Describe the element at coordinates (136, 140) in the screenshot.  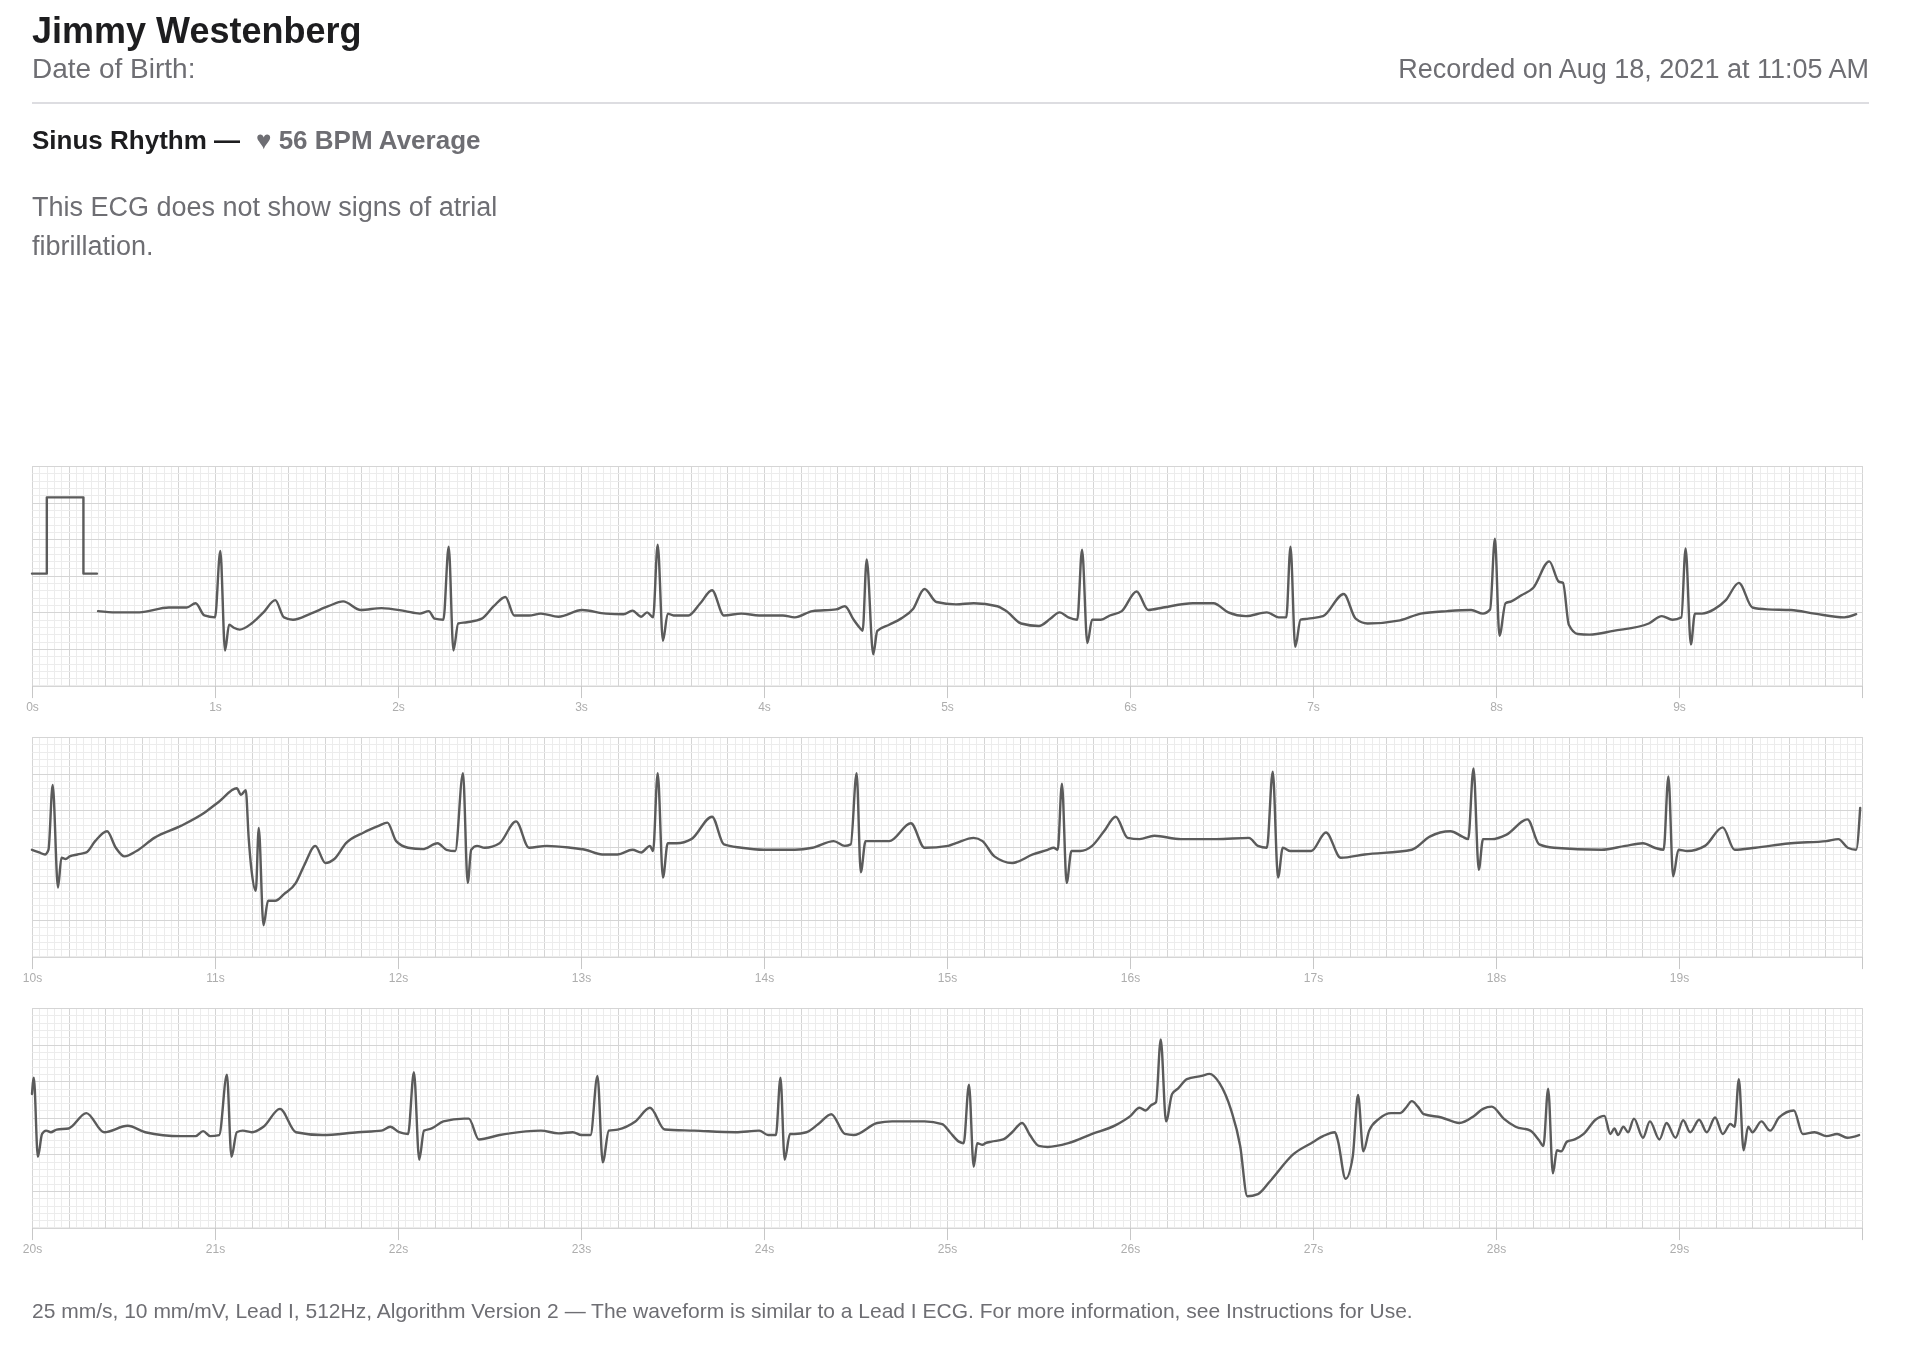
I see `text: Sinus Rhythm —` at that location.